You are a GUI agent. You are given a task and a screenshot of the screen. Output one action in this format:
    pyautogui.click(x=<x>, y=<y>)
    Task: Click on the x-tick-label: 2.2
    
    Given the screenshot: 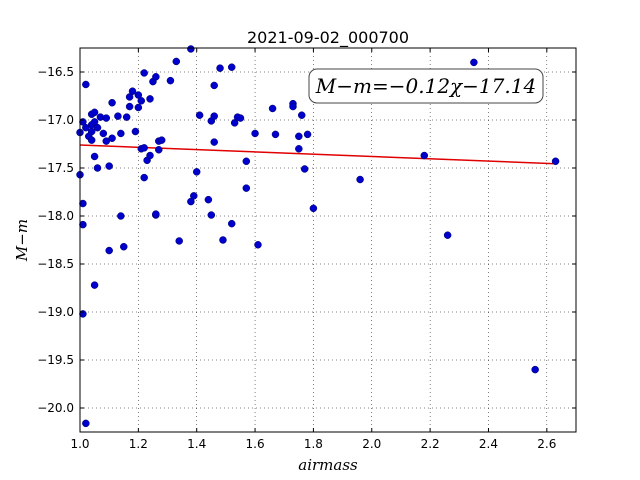 What is the action you would take?
    pyautogui.click(x=430, y=444)
    